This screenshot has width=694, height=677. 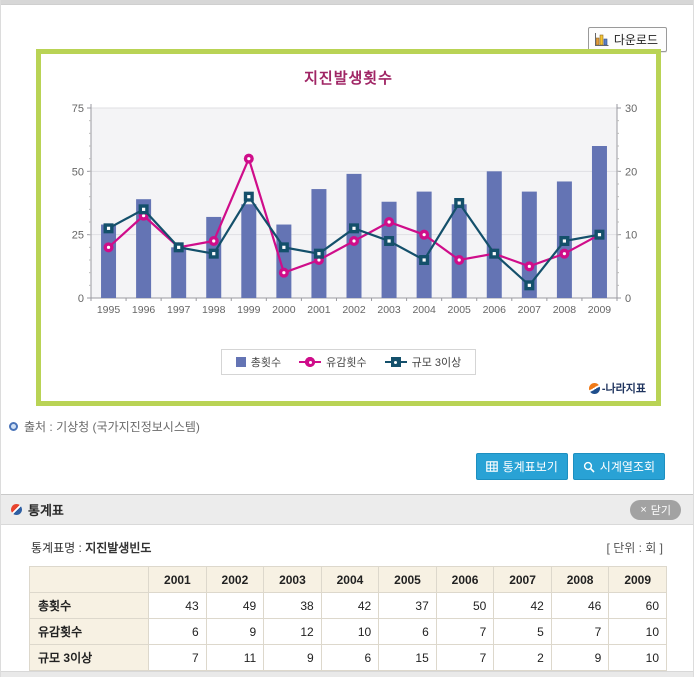 What do you see at coordinates (354, 310) in the screenshot?
I see `x-axis-label: 2002` at bounding box center [354, 310].